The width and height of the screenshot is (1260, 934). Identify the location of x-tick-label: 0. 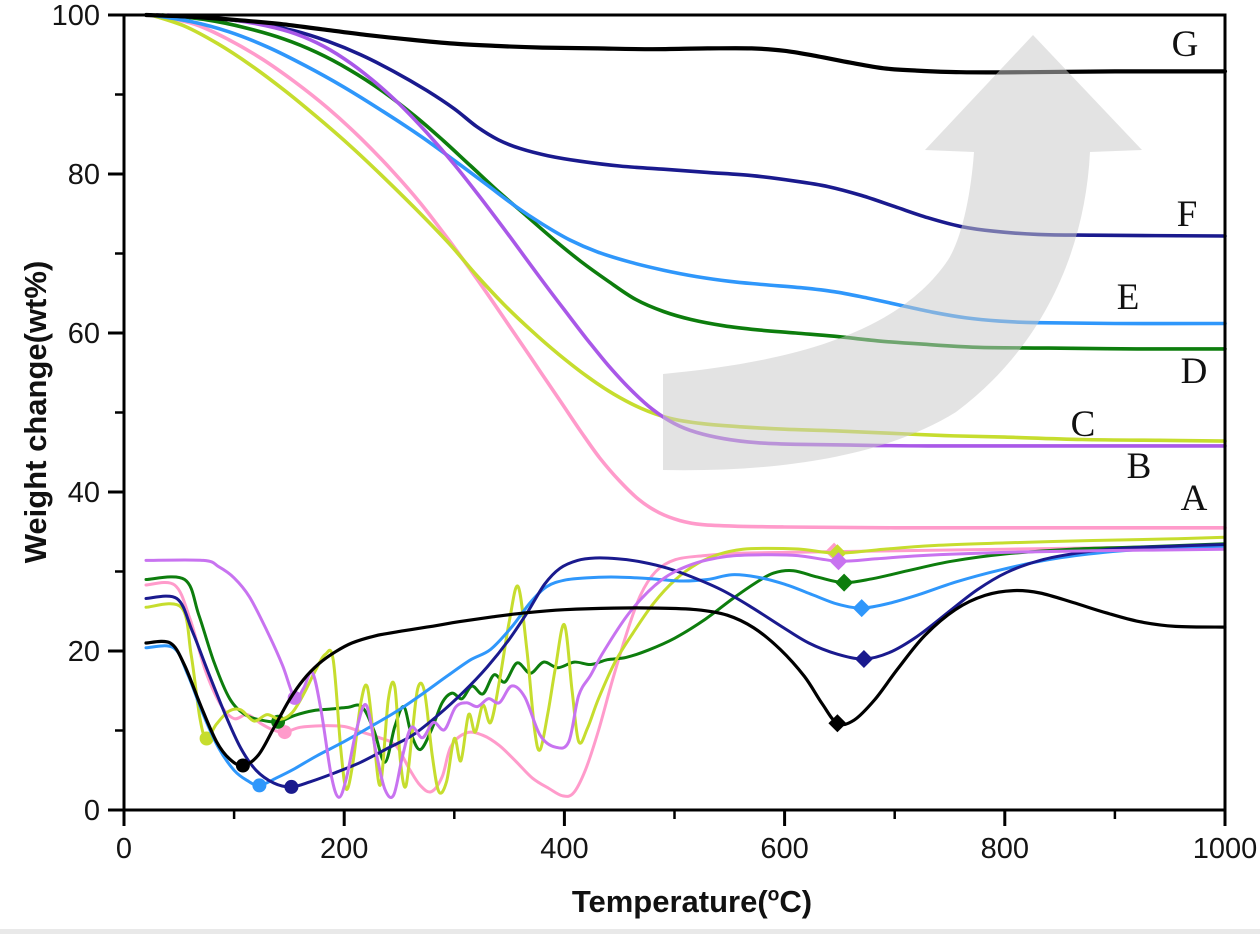
(124, 849).